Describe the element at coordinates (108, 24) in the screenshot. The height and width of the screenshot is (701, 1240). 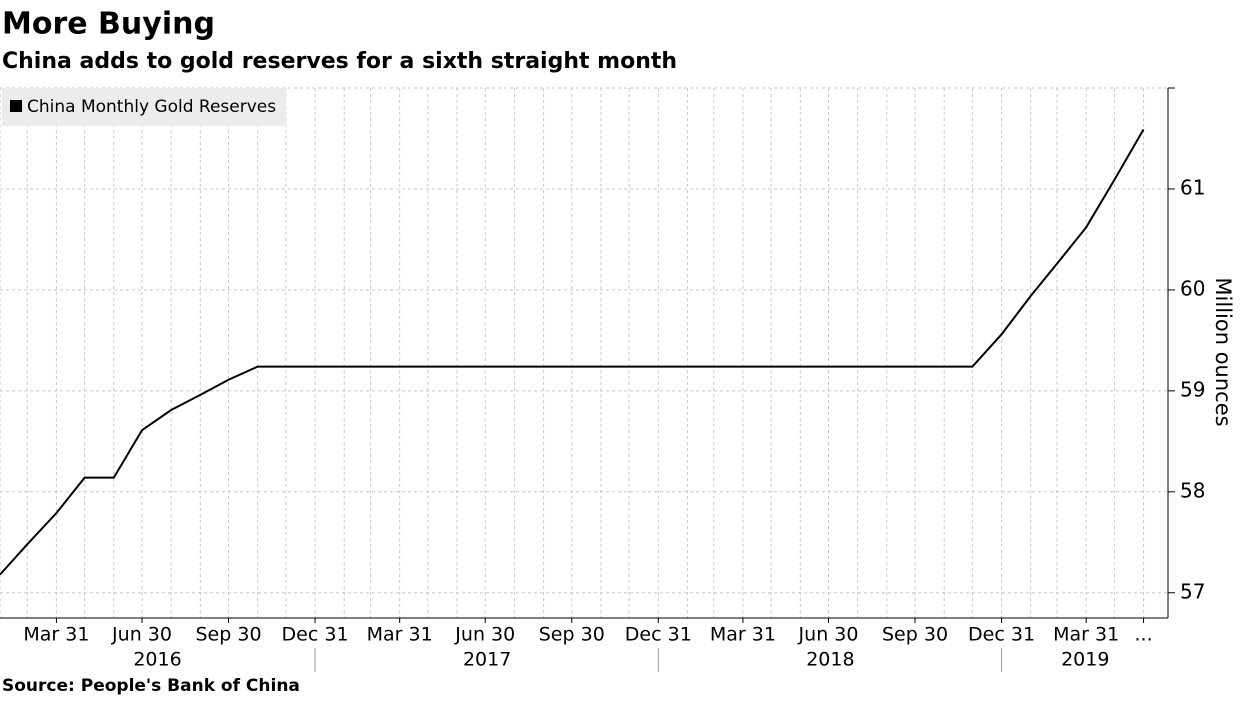
I see `chart-title: More Buying` at that location.